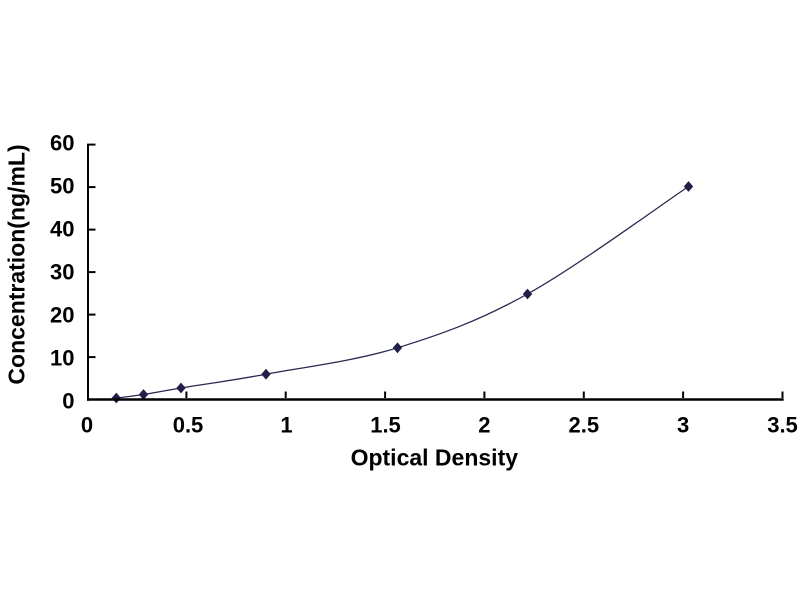 The image size is (800, 600). What do you see at coordinates (62, 315) in the screenshot?
I see `svg-text: 20` at bounding box center [62, 315].